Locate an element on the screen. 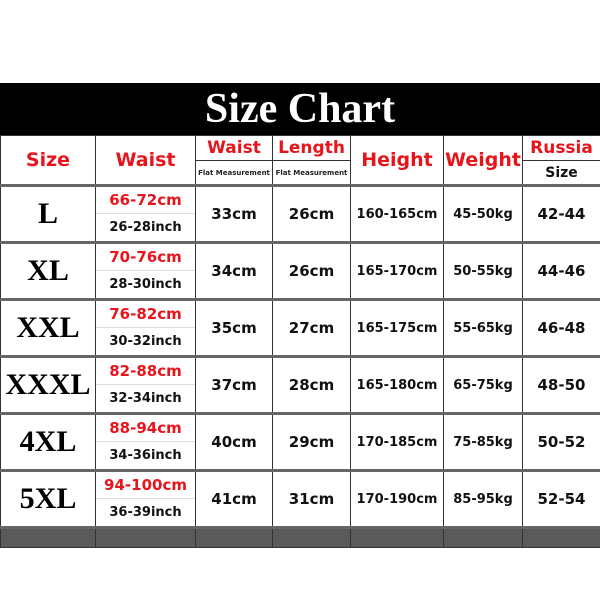 The height and width of the screenshot is (600, 600). waist-inch: 28-30inch is located at coordinates (145, 284).